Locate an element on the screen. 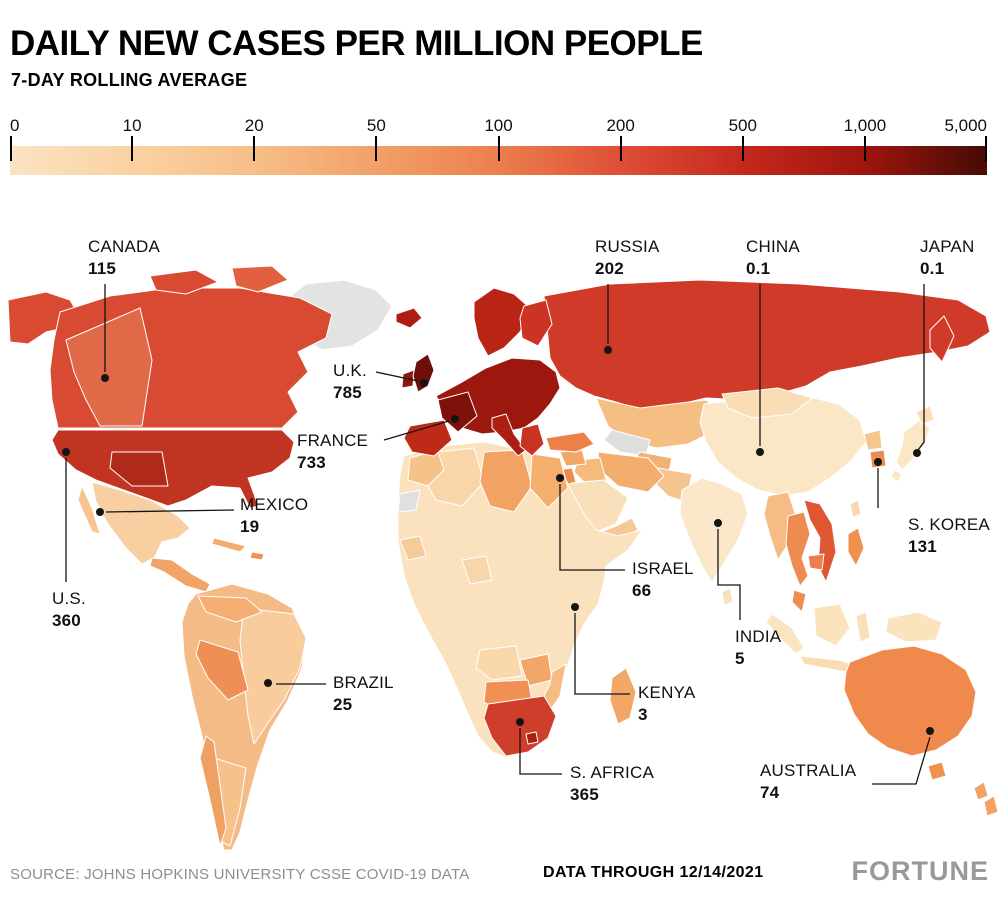  country-name: ISRAEL is located at coordinates (663, 568).